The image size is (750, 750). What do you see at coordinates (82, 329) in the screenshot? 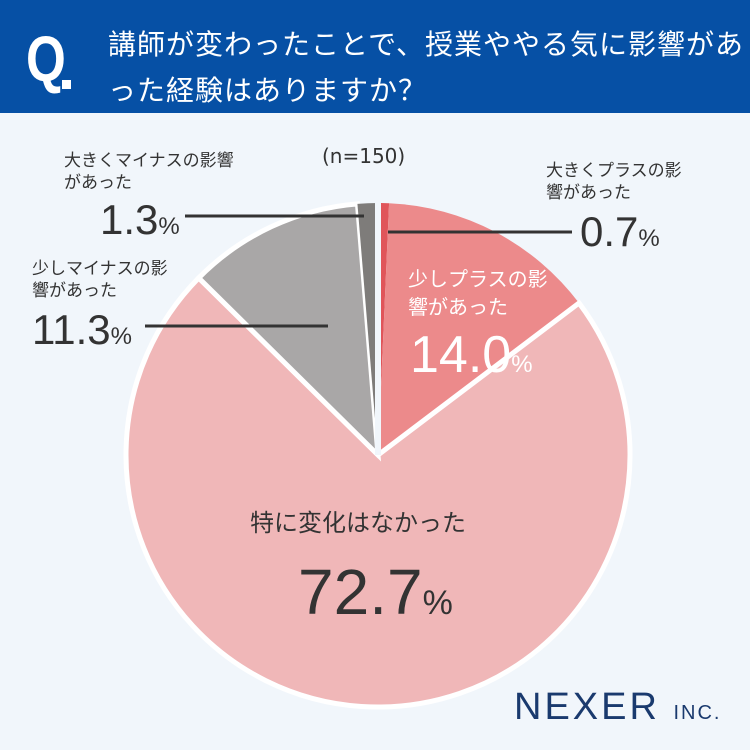
I see `value-small-minus: 11.3%` at bounding box center [82, 329].